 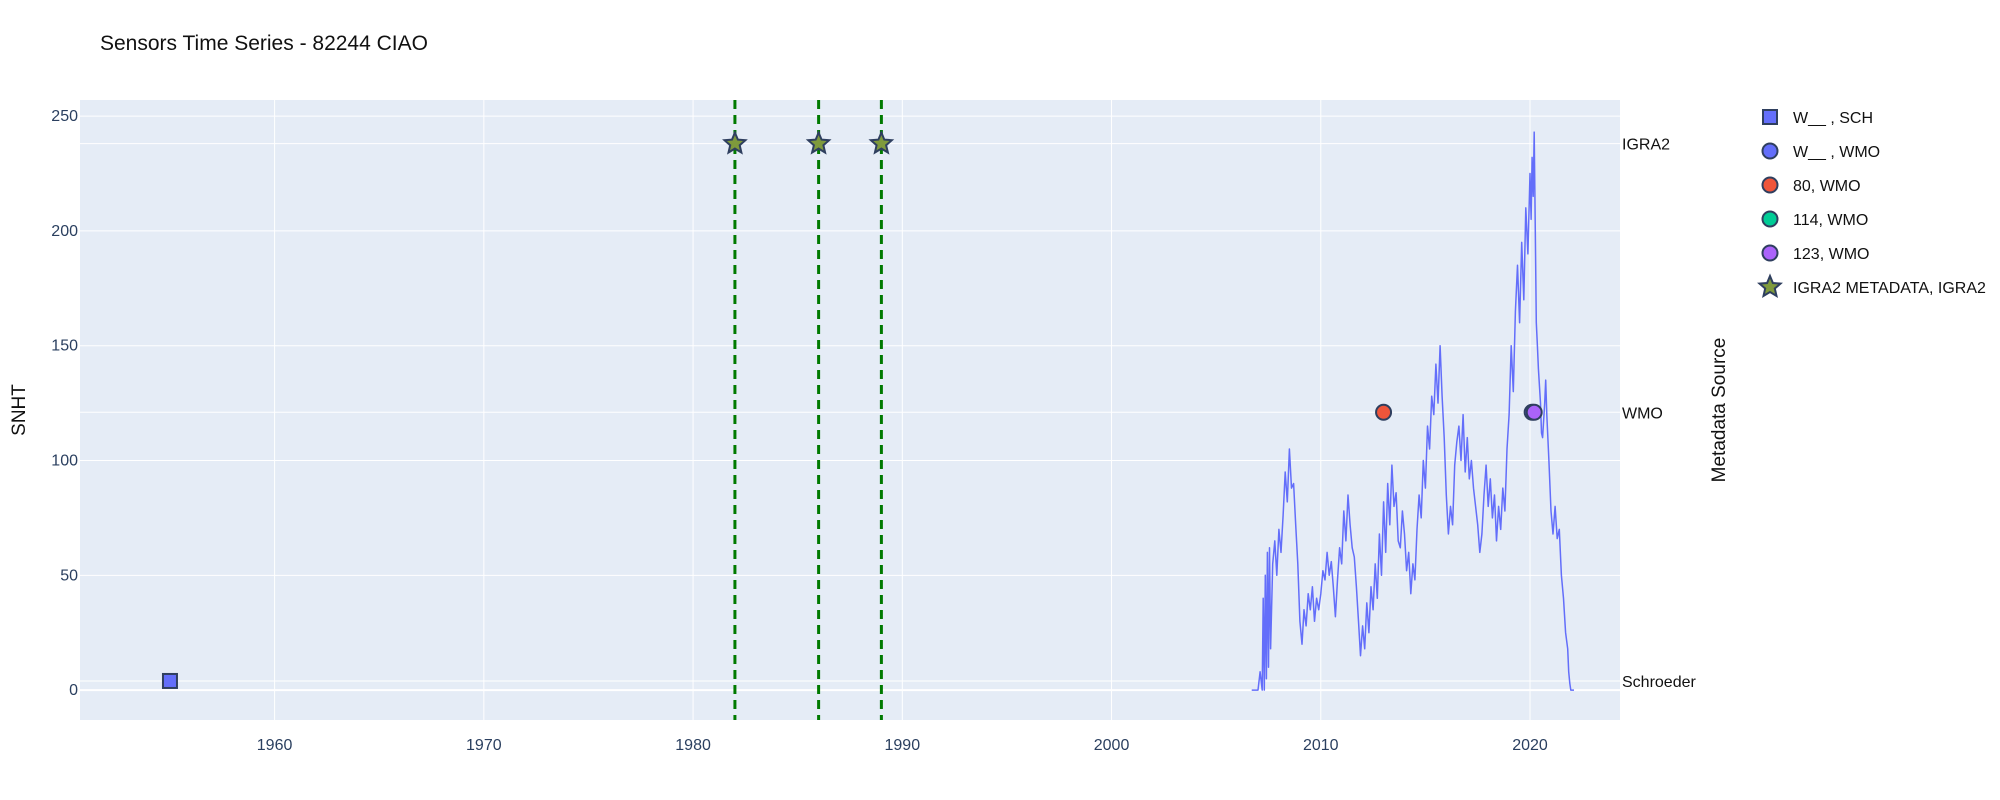 What do you see at coordinates (1719, 410) in the screenshot?
I see `y2-axis-title: Metadata Source` at bounding box center [1719, 410].